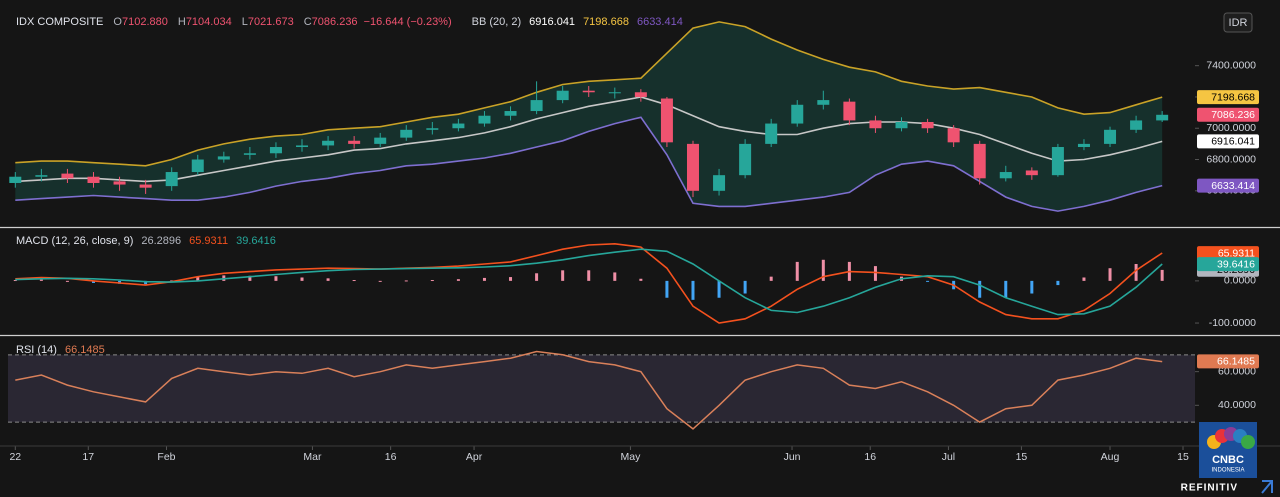  What do you see at coordinates (1228, 460) in the screenshot?
I see `logo-text: CNBC` at bounding box center [1228, 460].